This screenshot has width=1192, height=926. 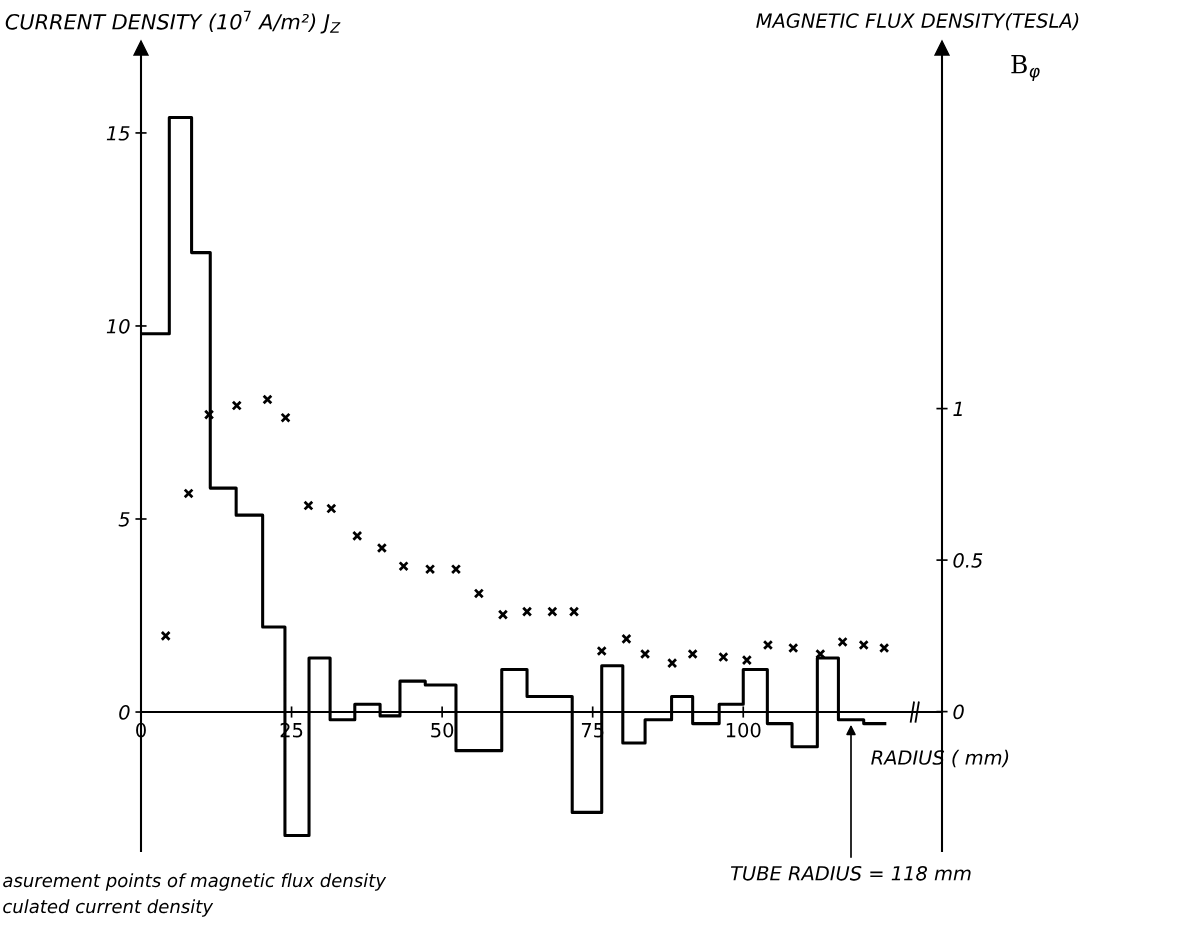 What do you see at coordinates (743, 730) in the screenshot?
I see `x-tick-label: 100` at bounding box center [743, 730].